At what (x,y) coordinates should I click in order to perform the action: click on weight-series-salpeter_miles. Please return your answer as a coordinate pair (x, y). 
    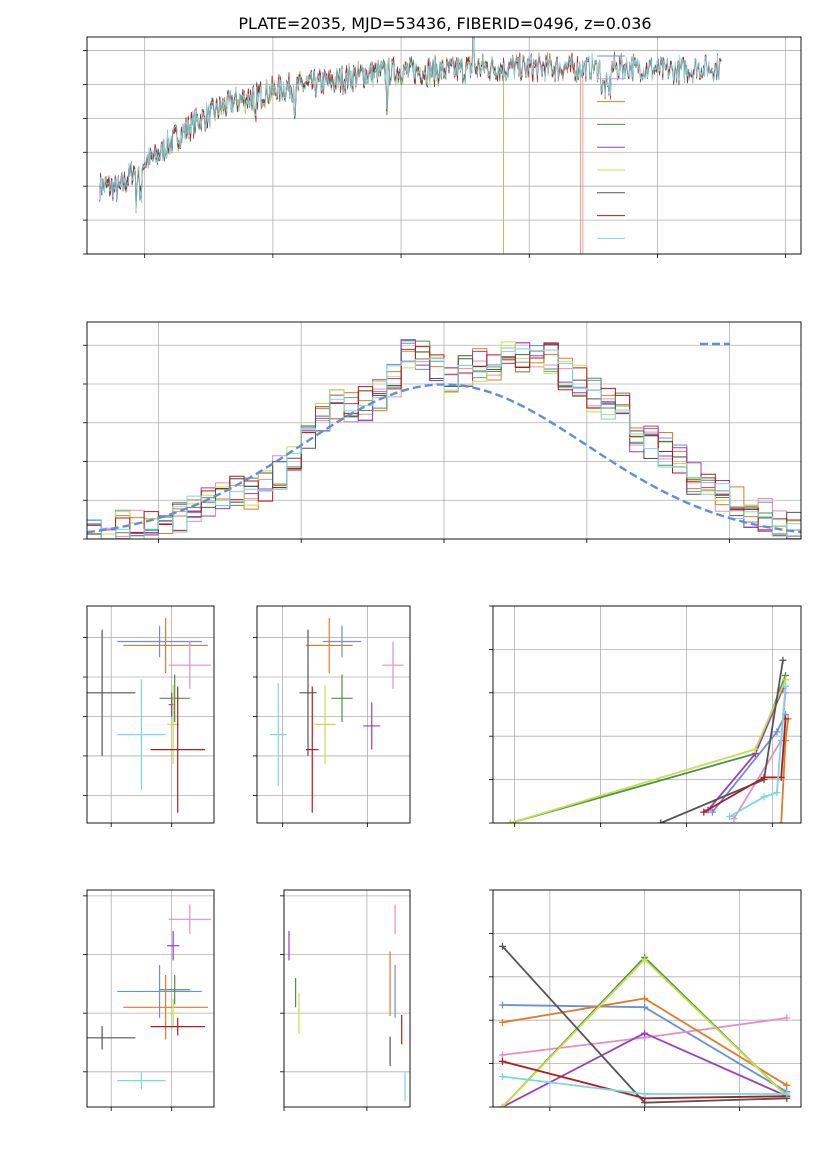
    Looking at the image, I should click on (644, 1036).